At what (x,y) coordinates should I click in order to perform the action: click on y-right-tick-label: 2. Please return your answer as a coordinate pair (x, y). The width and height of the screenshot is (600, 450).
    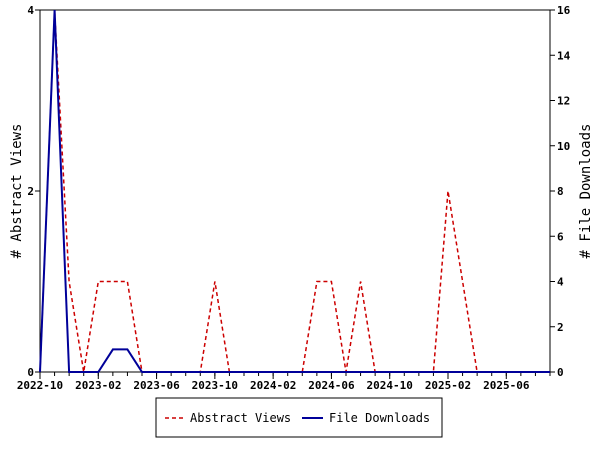
    Looking at the image, I should click on (560, 327).